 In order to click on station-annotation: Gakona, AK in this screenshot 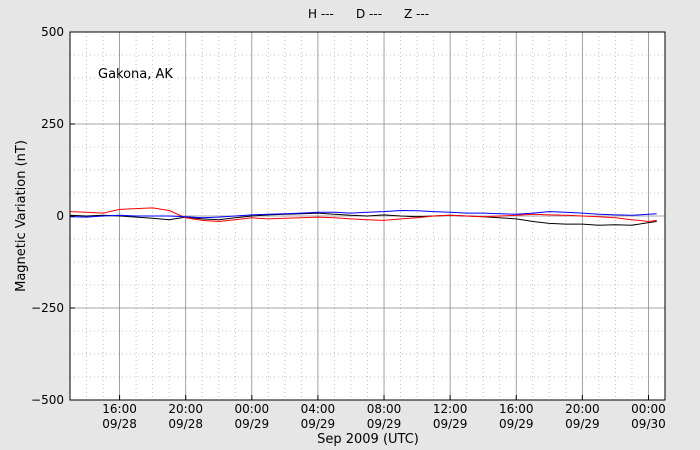, I will do `click(135, 74)`.